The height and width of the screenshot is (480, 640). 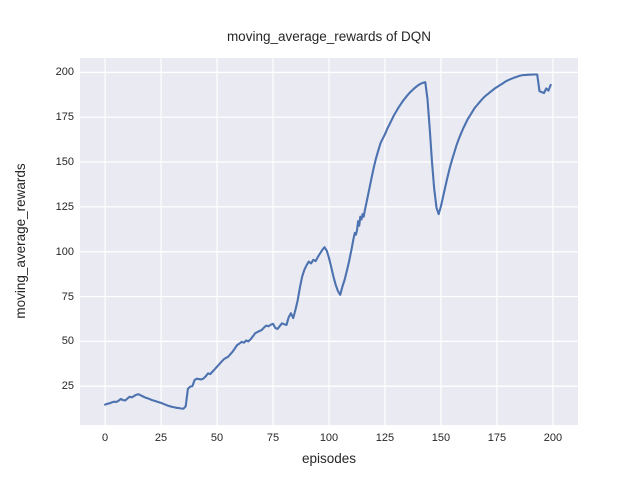 What do you see at coordinates (64, 251) in the screenshot?
I see `y-tick-label: 100` at bounding box center [64, 251].